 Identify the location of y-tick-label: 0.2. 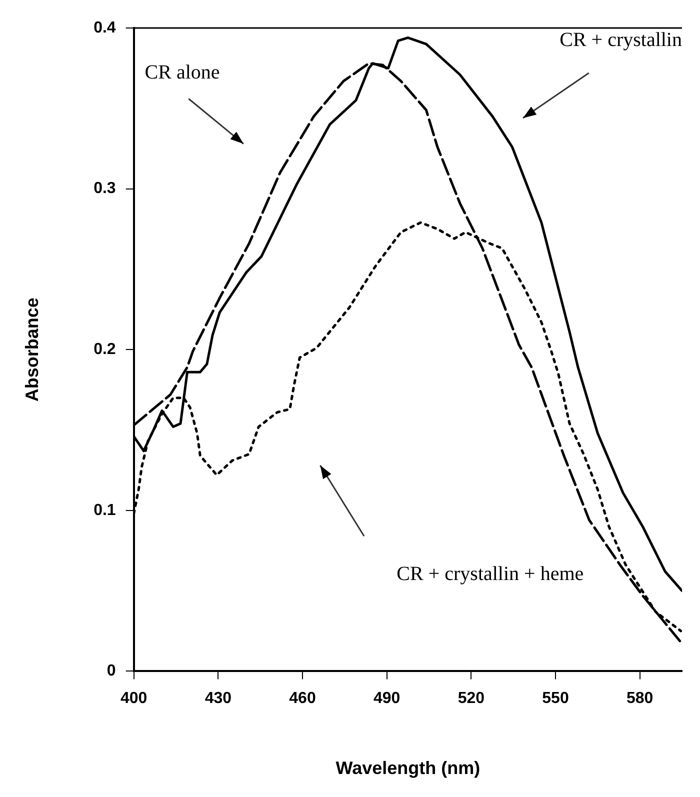
(105, 349).